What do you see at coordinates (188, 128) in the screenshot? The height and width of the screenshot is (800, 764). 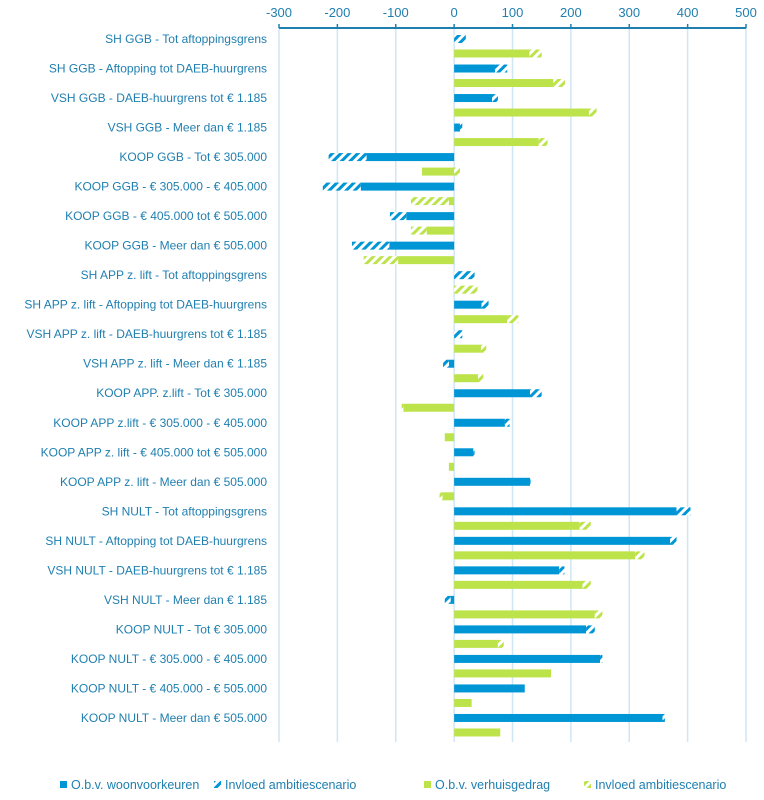 I see `category-label: VSH GGB - Meer dan € 1.185` at bounding box center [188, 128].